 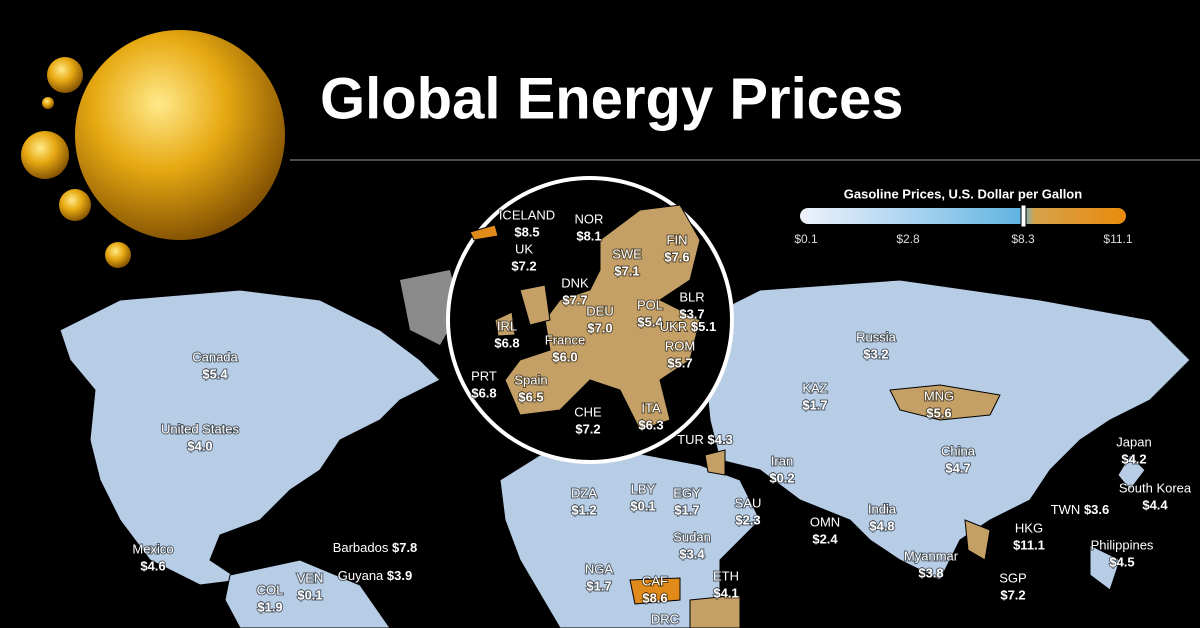 I want to click on country-name: TWN, so click(x=1066, y=509).